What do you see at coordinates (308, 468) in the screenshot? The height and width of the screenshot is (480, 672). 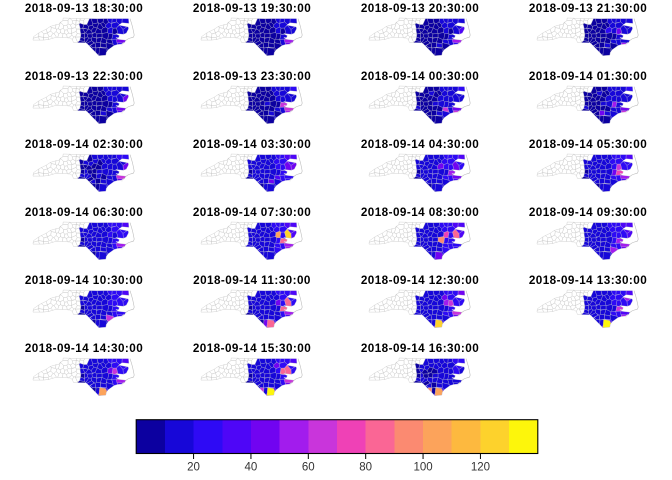 I see `svg-text: 60` at bounding box center [308, 468].